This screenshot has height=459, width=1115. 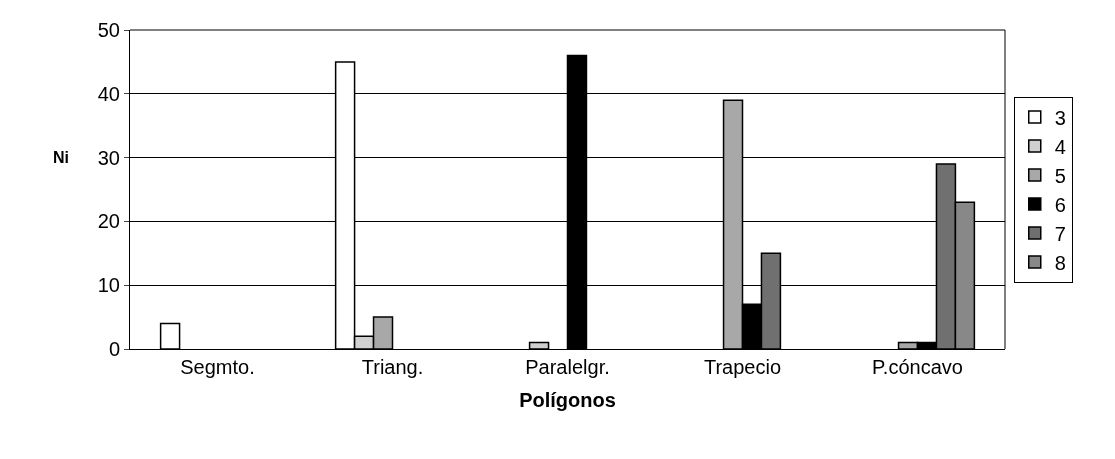 What do you see at coordinates (108, 157) in the screenshot?
I see `y-tick-label: 30` at bounding box center [108, 157].